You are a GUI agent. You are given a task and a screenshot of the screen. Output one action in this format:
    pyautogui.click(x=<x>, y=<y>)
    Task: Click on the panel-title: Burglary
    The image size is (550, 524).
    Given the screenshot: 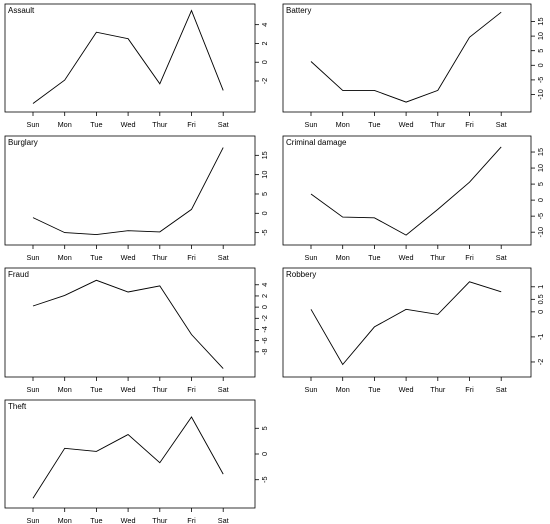 What is the action you would take?
    pyautogui.click(x=23, y=142)
    